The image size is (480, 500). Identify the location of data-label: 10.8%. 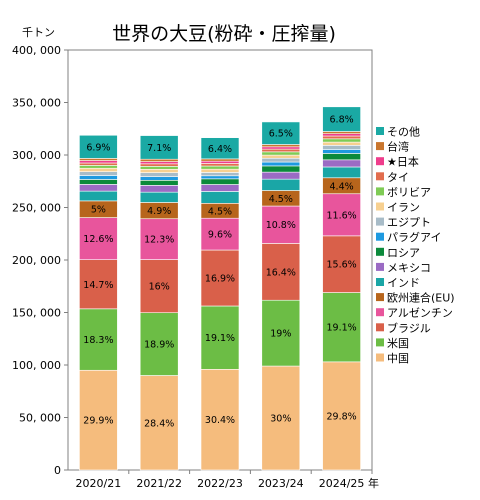
(281, 225).